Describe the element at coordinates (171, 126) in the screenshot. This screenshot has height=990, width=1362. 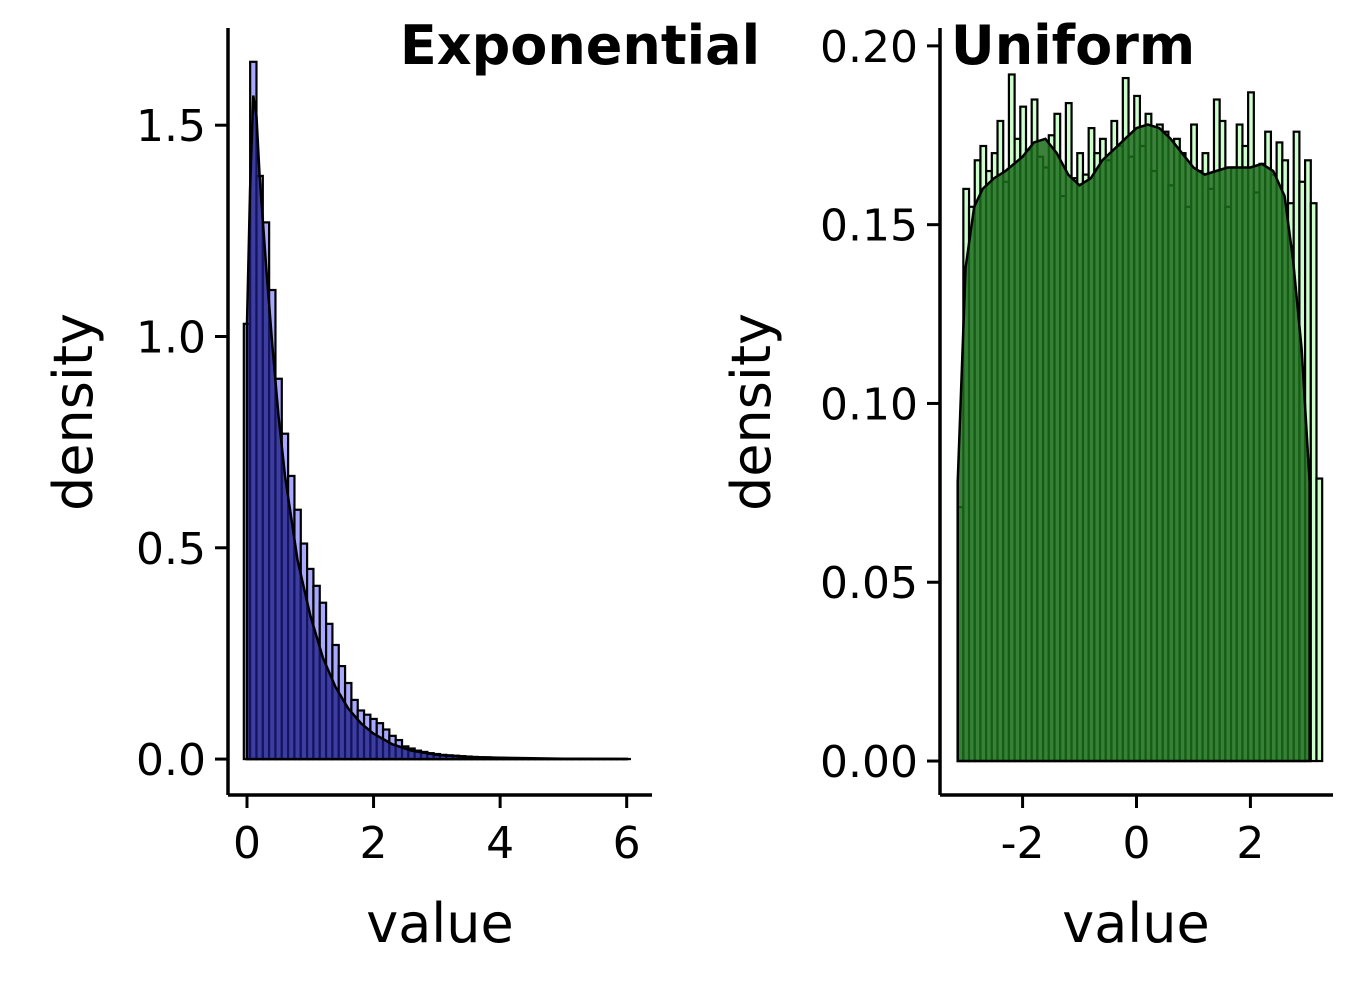
I see `exponential-y-tick-label: 1.5` at that location.